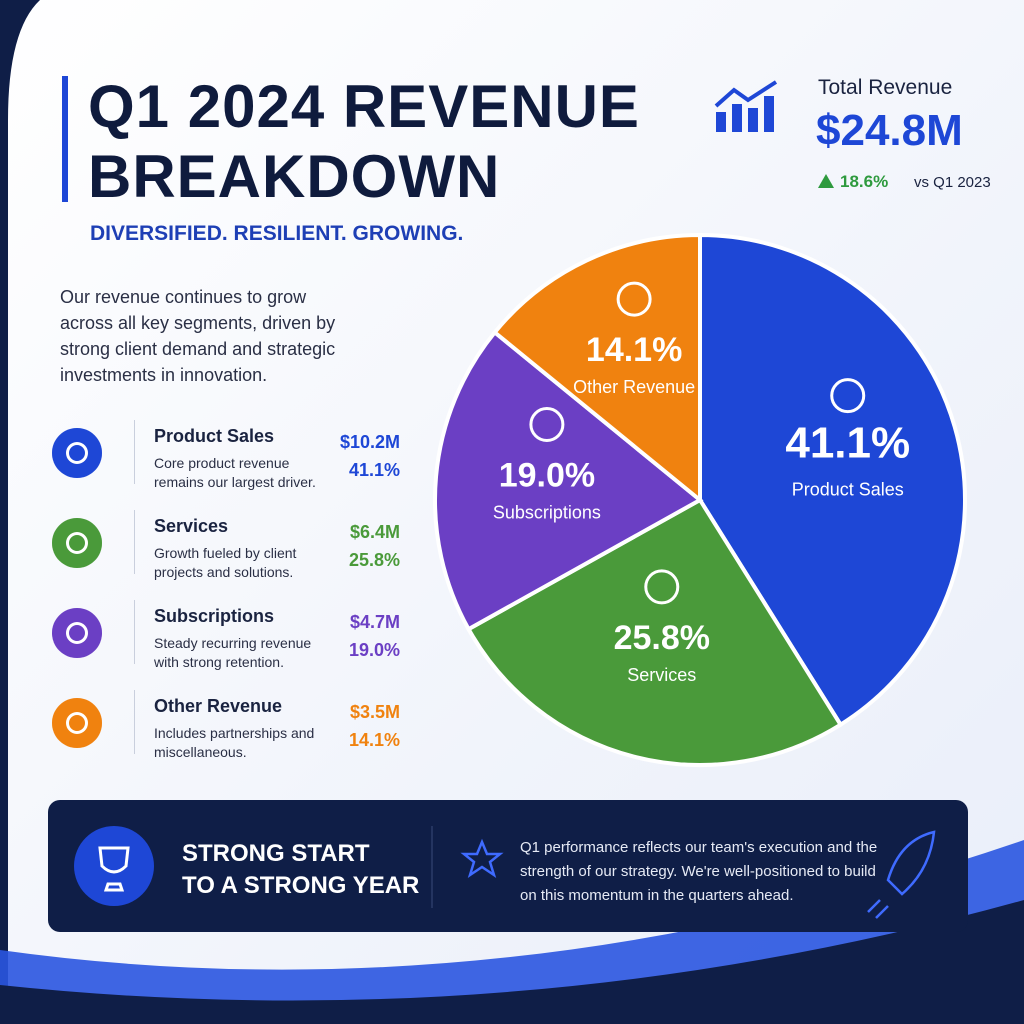  What do you see at coordinates (214, 616) in the screenshot?
I see `segment-name: Subscriptions` at bounding box center [214, 616].